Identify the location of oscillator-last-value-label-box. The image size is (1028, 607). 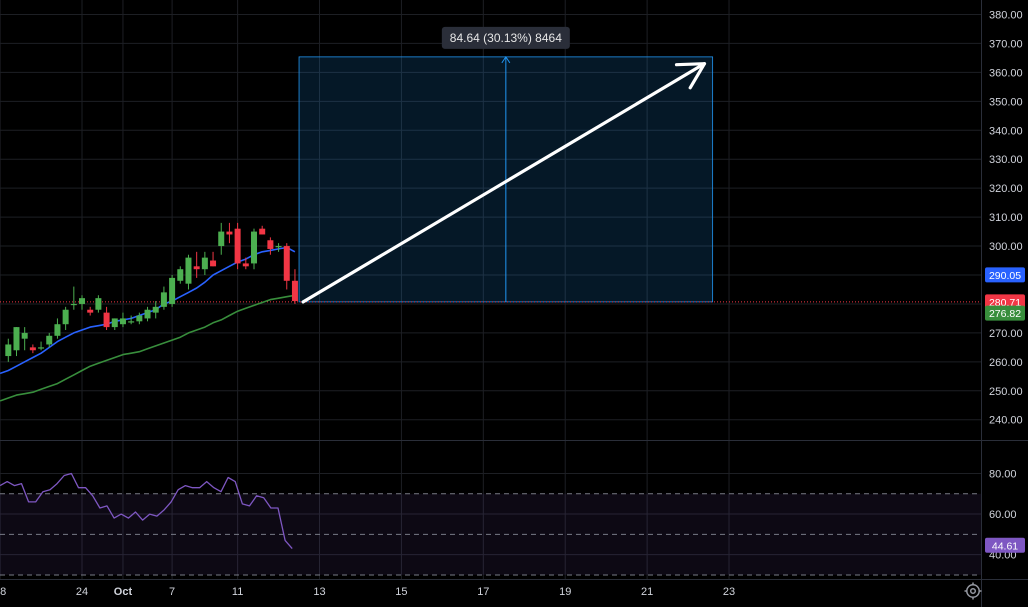
(1005, 545).